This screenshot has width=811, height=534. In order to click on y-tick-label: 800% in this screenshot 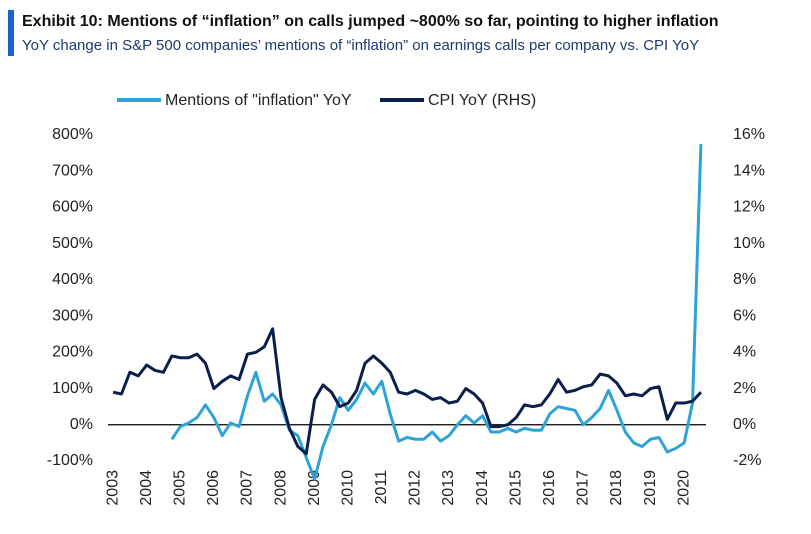, I will do `click(72, 134)`.